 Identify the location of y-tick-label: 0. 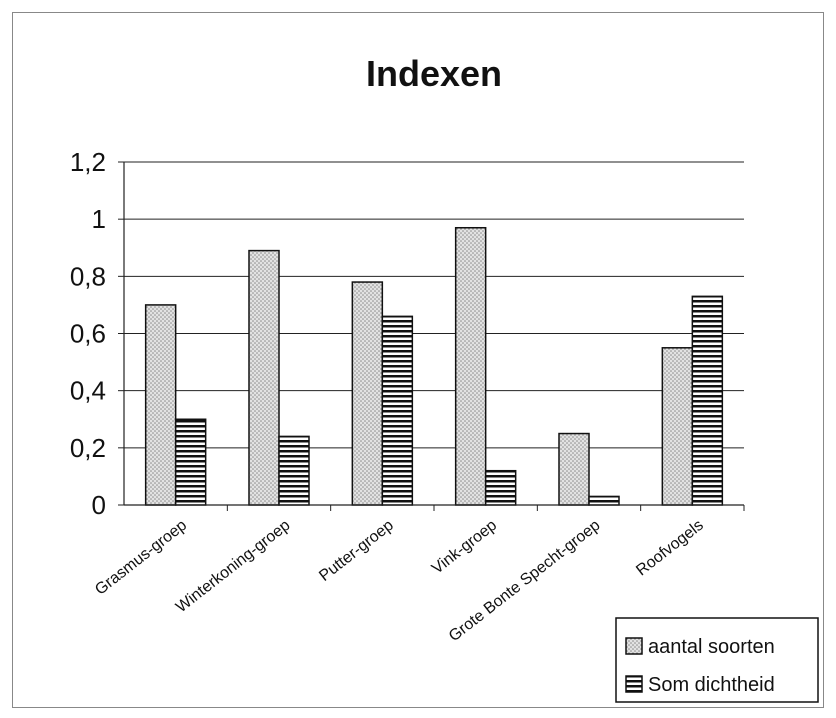
(99, 505).